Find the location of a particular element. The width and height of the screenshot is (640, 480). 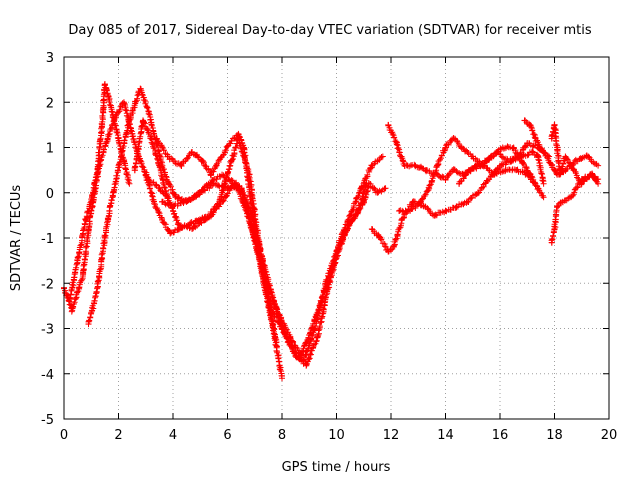

x-tick-label: 6 is located at coordinates (227, 435).